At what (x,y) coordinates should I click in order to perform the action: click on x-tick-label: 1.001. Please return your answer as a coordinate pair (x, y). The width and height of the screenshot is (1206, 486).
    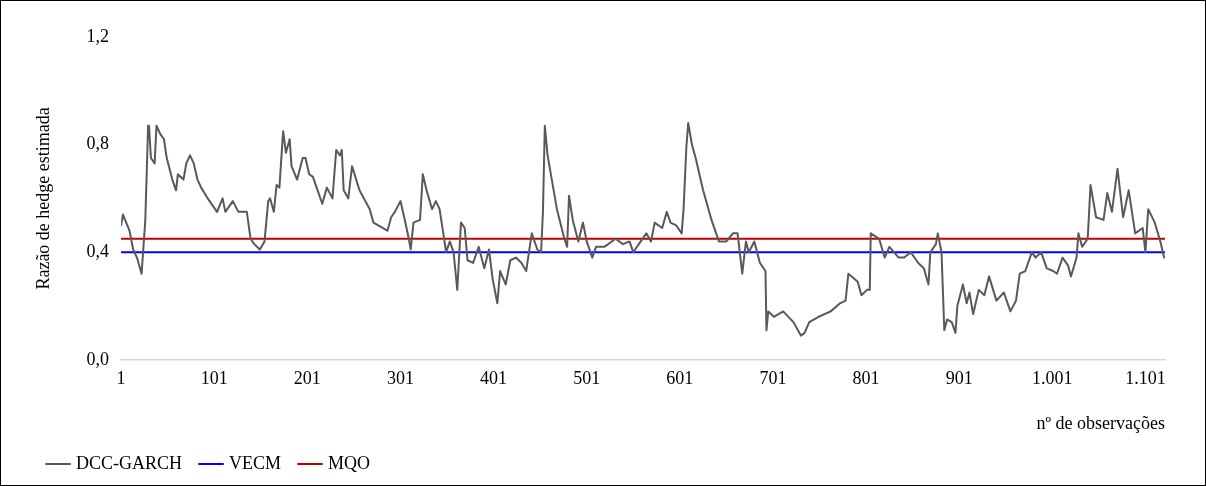
    Looking at the image, I should click on (1052, 378).